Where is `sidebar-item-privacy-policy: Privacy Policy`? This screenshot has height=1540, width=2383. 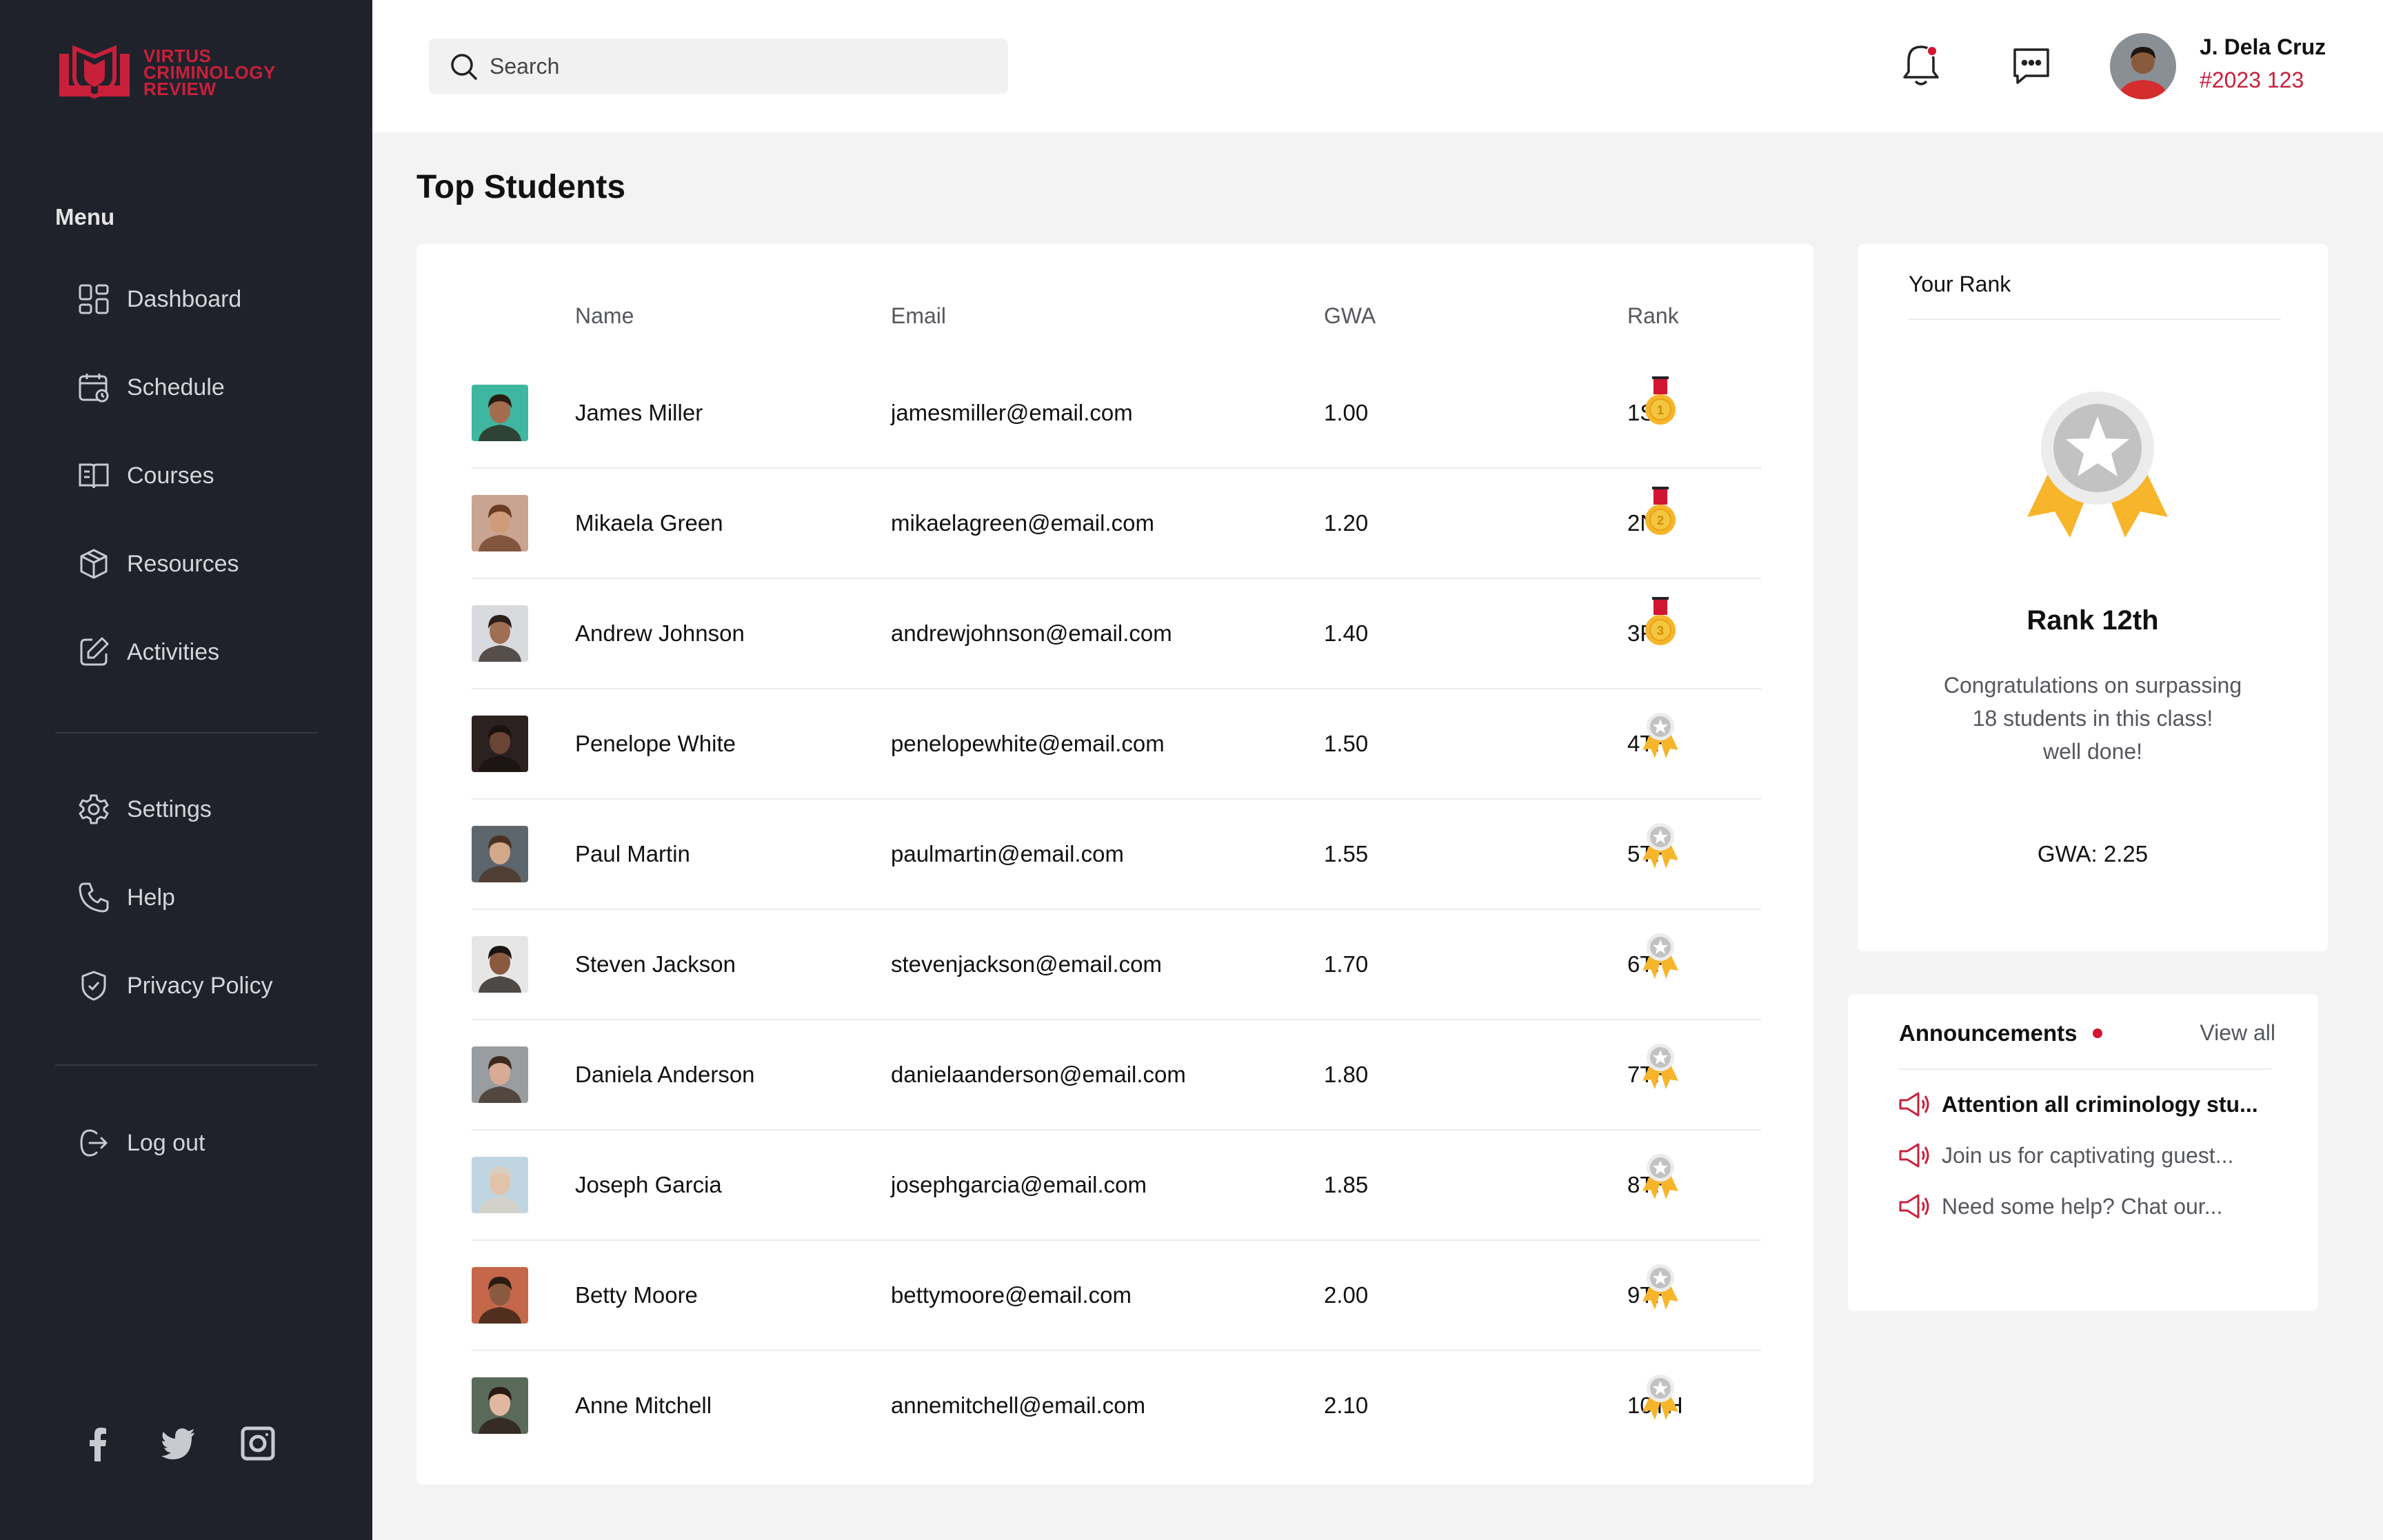 sidebar-item-privacy-policy: Privacy Policy is located at coordinates (175, 986).